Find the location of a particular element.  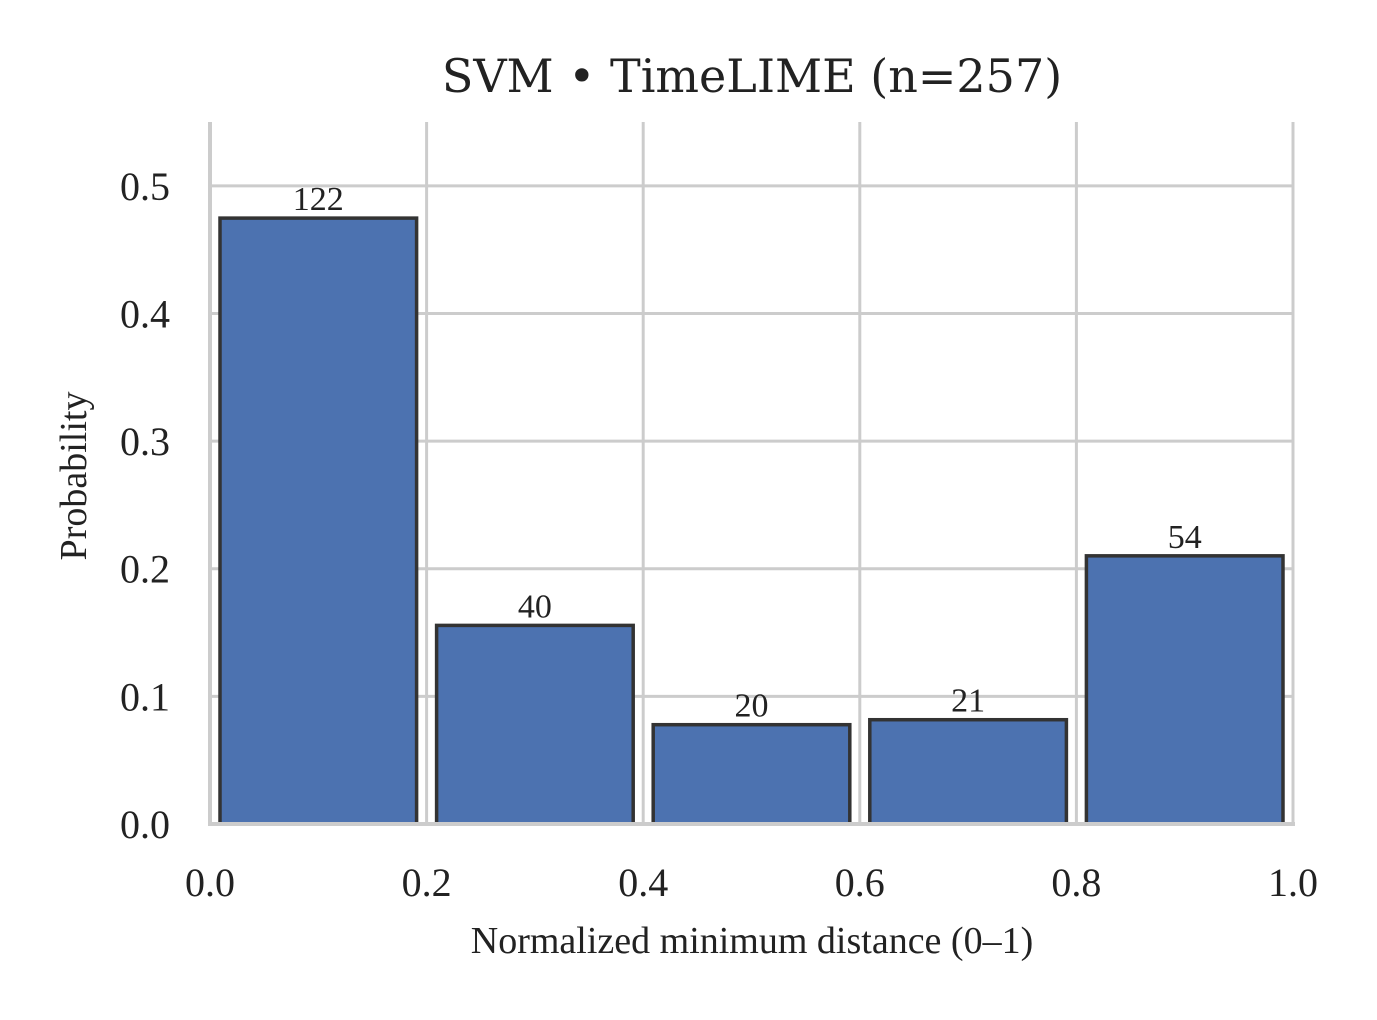

x-tick-label: 0.8 is located at coordinates (1076, 882).